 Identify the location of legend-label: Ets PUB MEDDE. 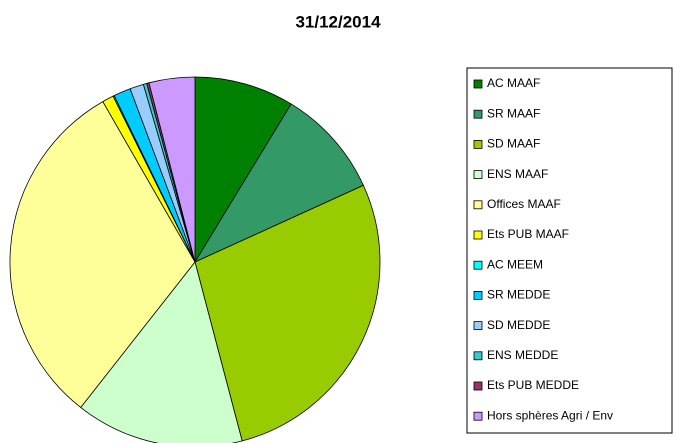
(533, 385).